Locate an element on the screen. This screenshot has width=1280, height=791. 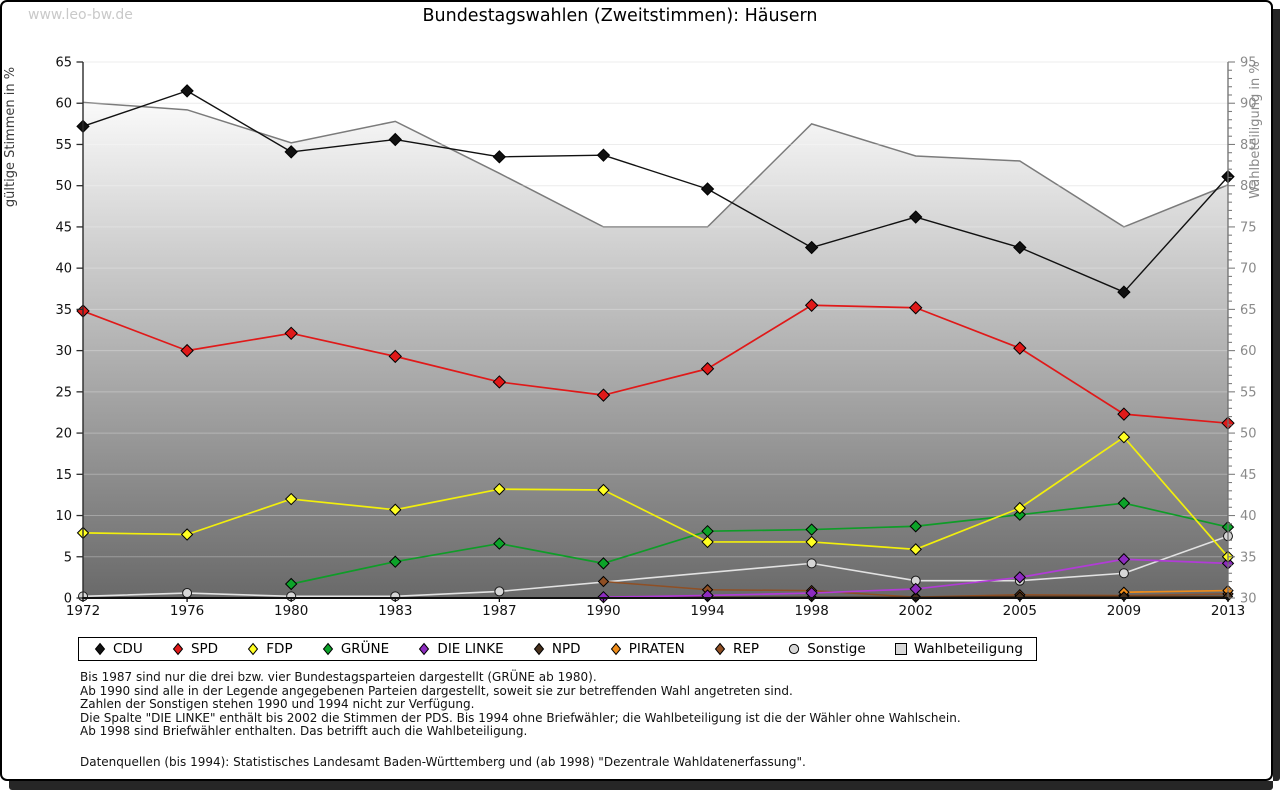
svg-text: 20 is located at coordinates (63, 434).